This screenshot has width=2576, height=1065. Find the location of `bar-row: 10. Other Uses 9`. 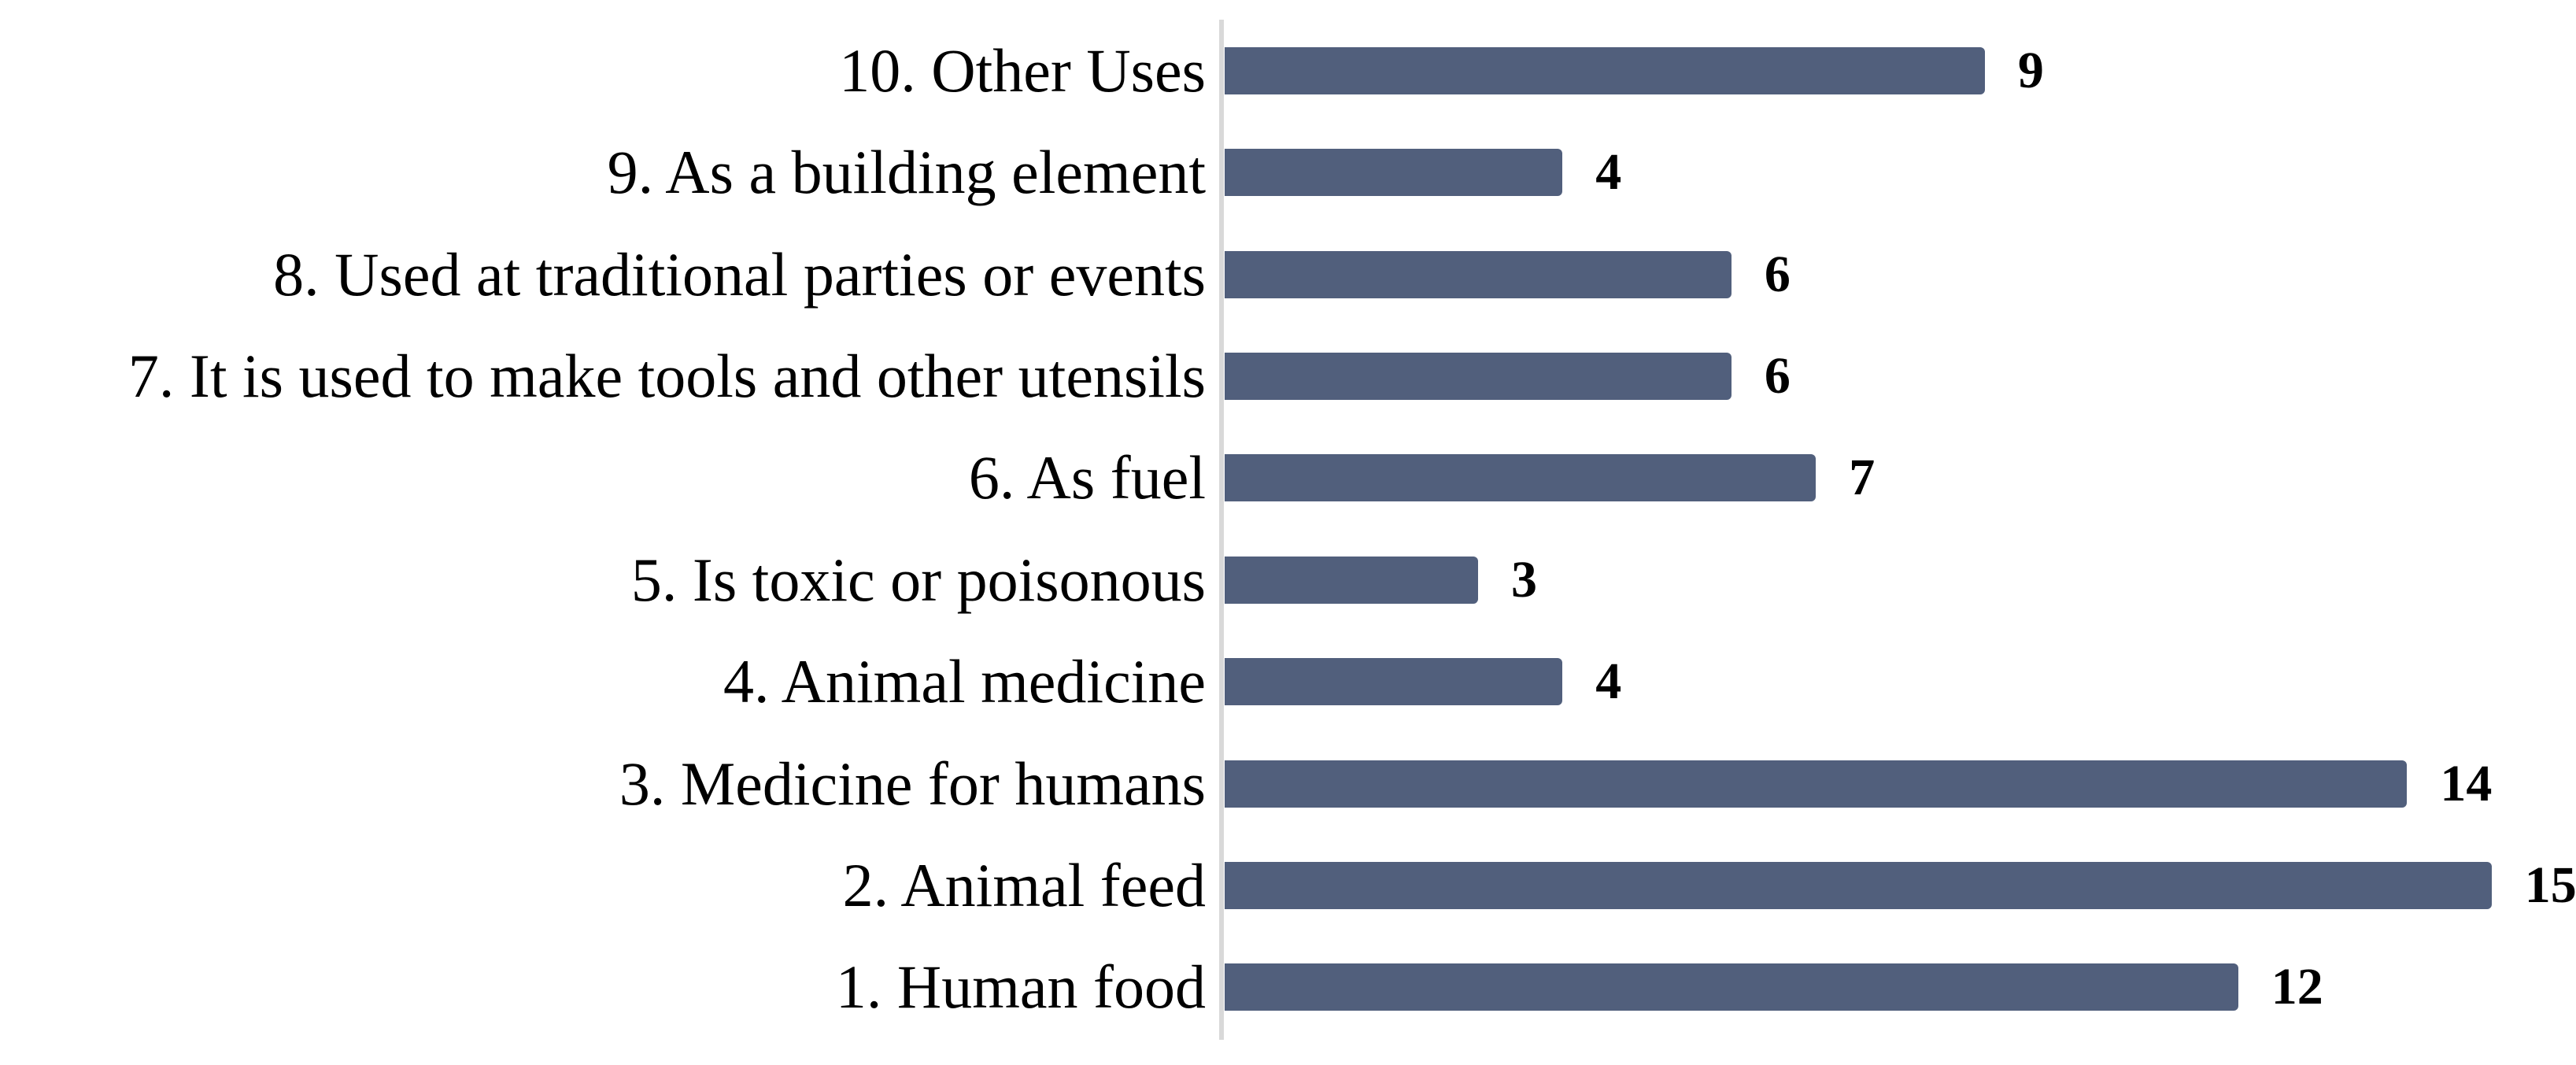

bar-row: 10. Other Uses 9 is located at coordinates (1288, 70).